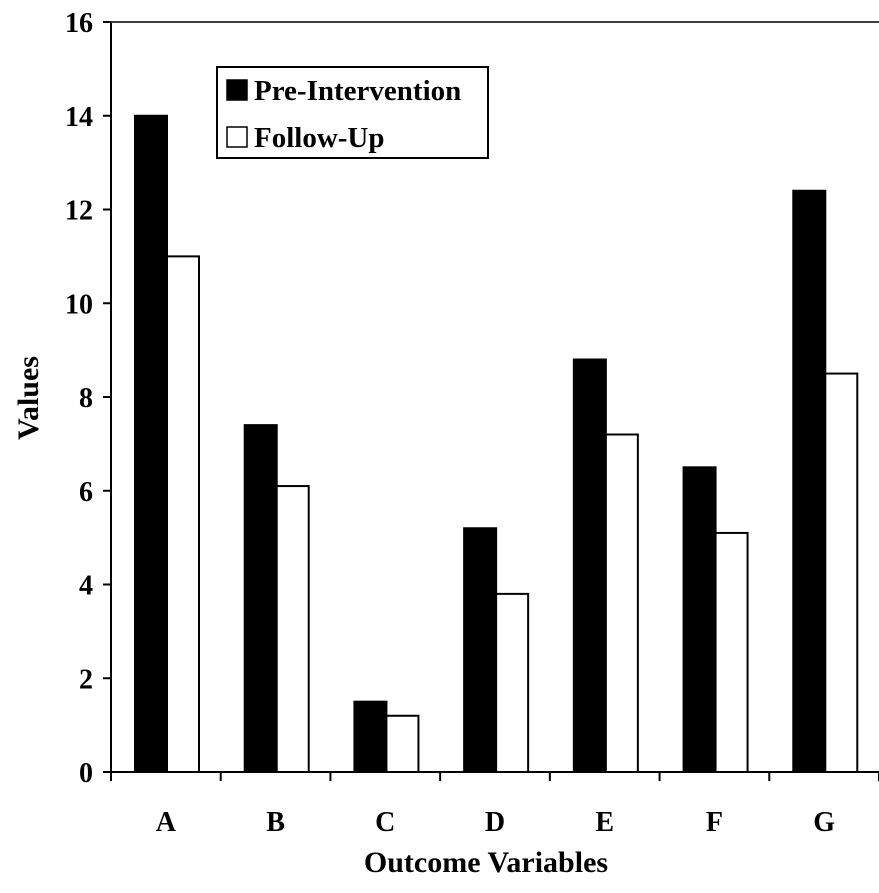  What do you see at coordinates (260, 598) in the screenshot?
I see `bar-b-pre-intervention` at bounding box center [260, 598].